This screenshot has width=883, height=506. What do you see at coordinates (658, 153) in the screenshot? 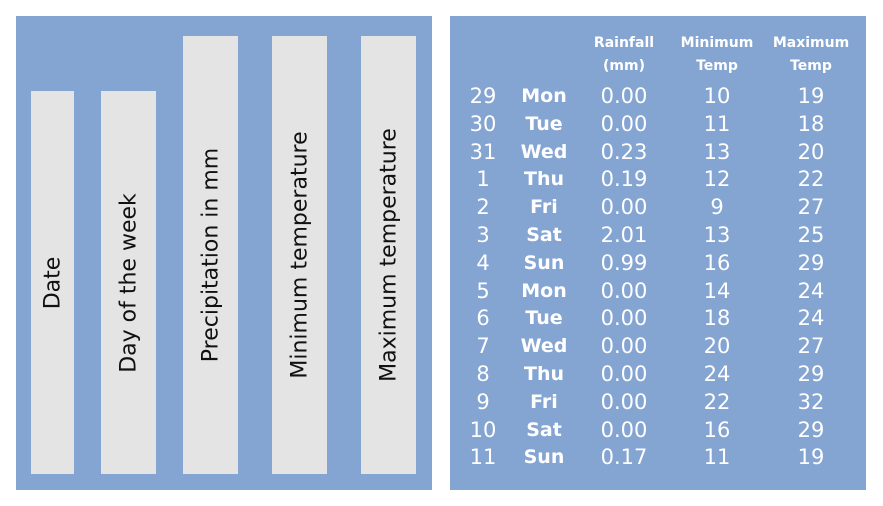
I see `table-row: 31 Wed 0.23 13 20` at bounding box center [658, 153].